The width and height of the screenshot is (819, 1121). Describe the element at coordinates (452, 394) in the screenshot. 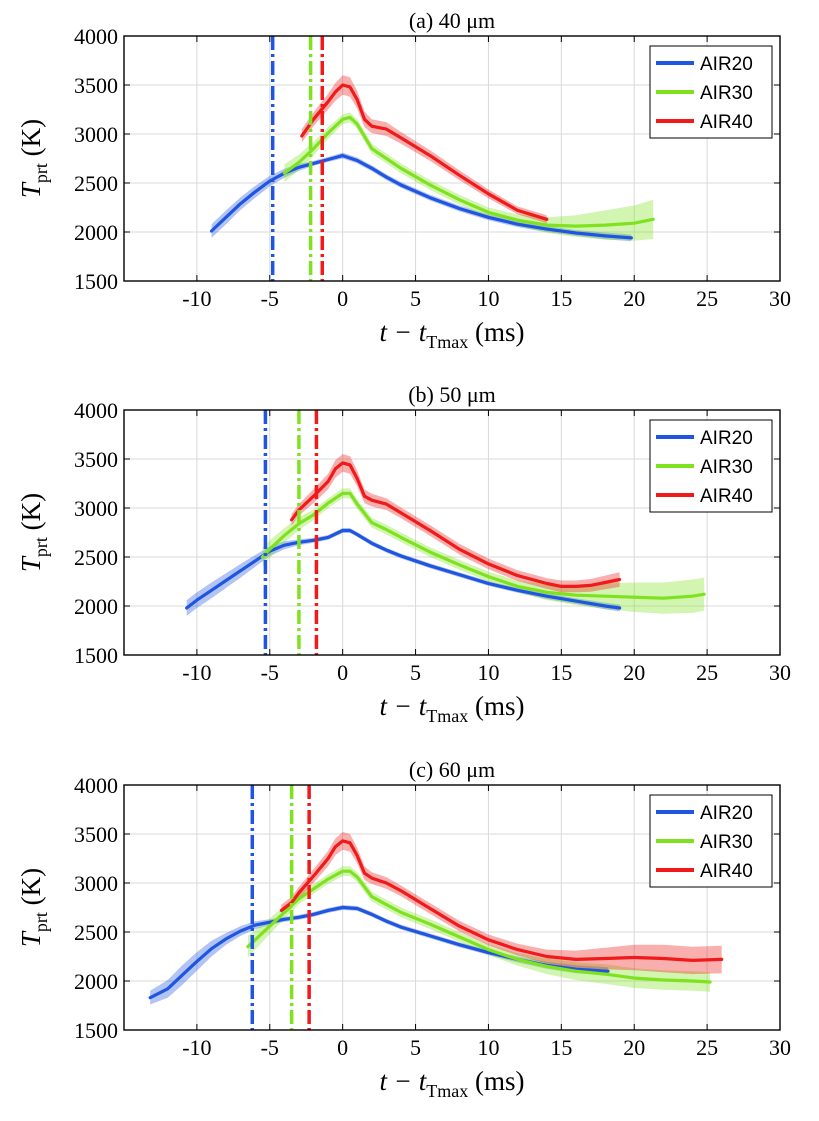

I see `panel-title: (b) 50 μm` at that location.